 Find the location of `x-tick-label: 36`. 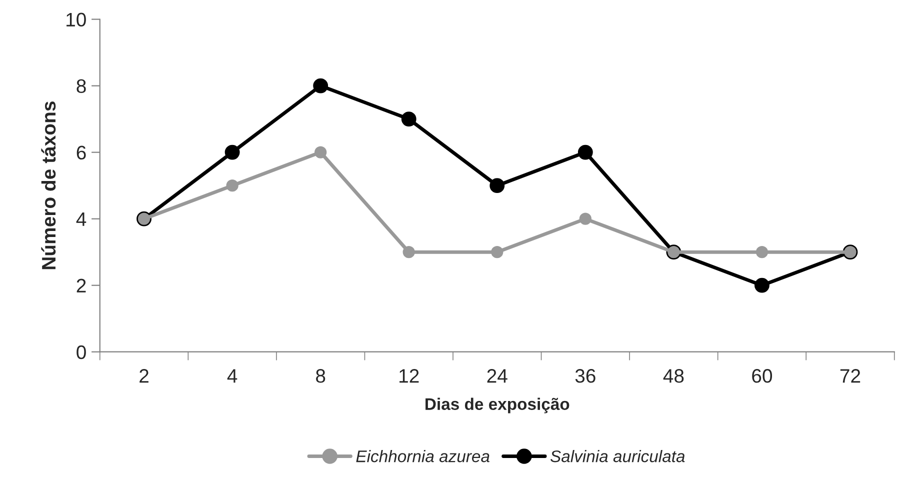

x-tick-label: 36 is located at coordinates (585, 376).